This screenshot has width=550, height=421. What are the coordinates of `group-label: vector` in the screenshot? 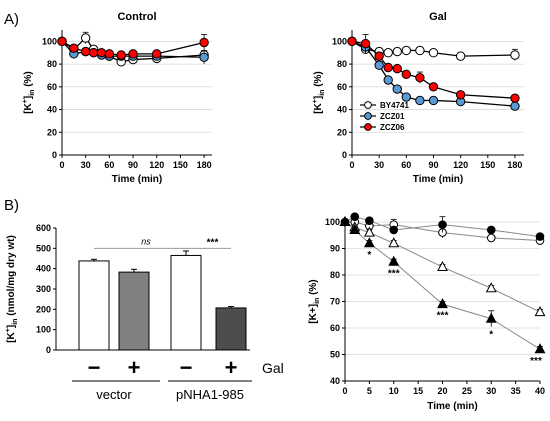 It's located at (114, 394).